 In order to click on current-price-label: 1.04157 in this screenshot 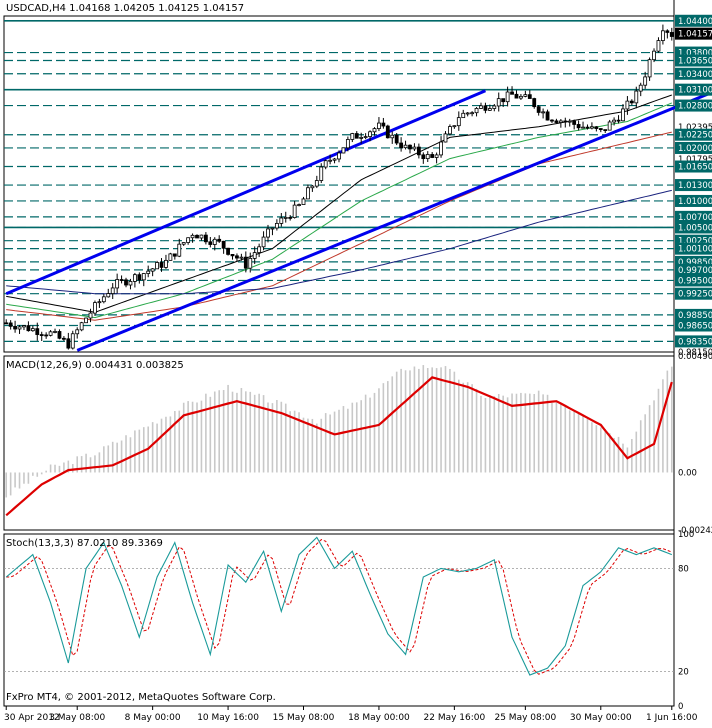, I will do `click(695, 35)`.